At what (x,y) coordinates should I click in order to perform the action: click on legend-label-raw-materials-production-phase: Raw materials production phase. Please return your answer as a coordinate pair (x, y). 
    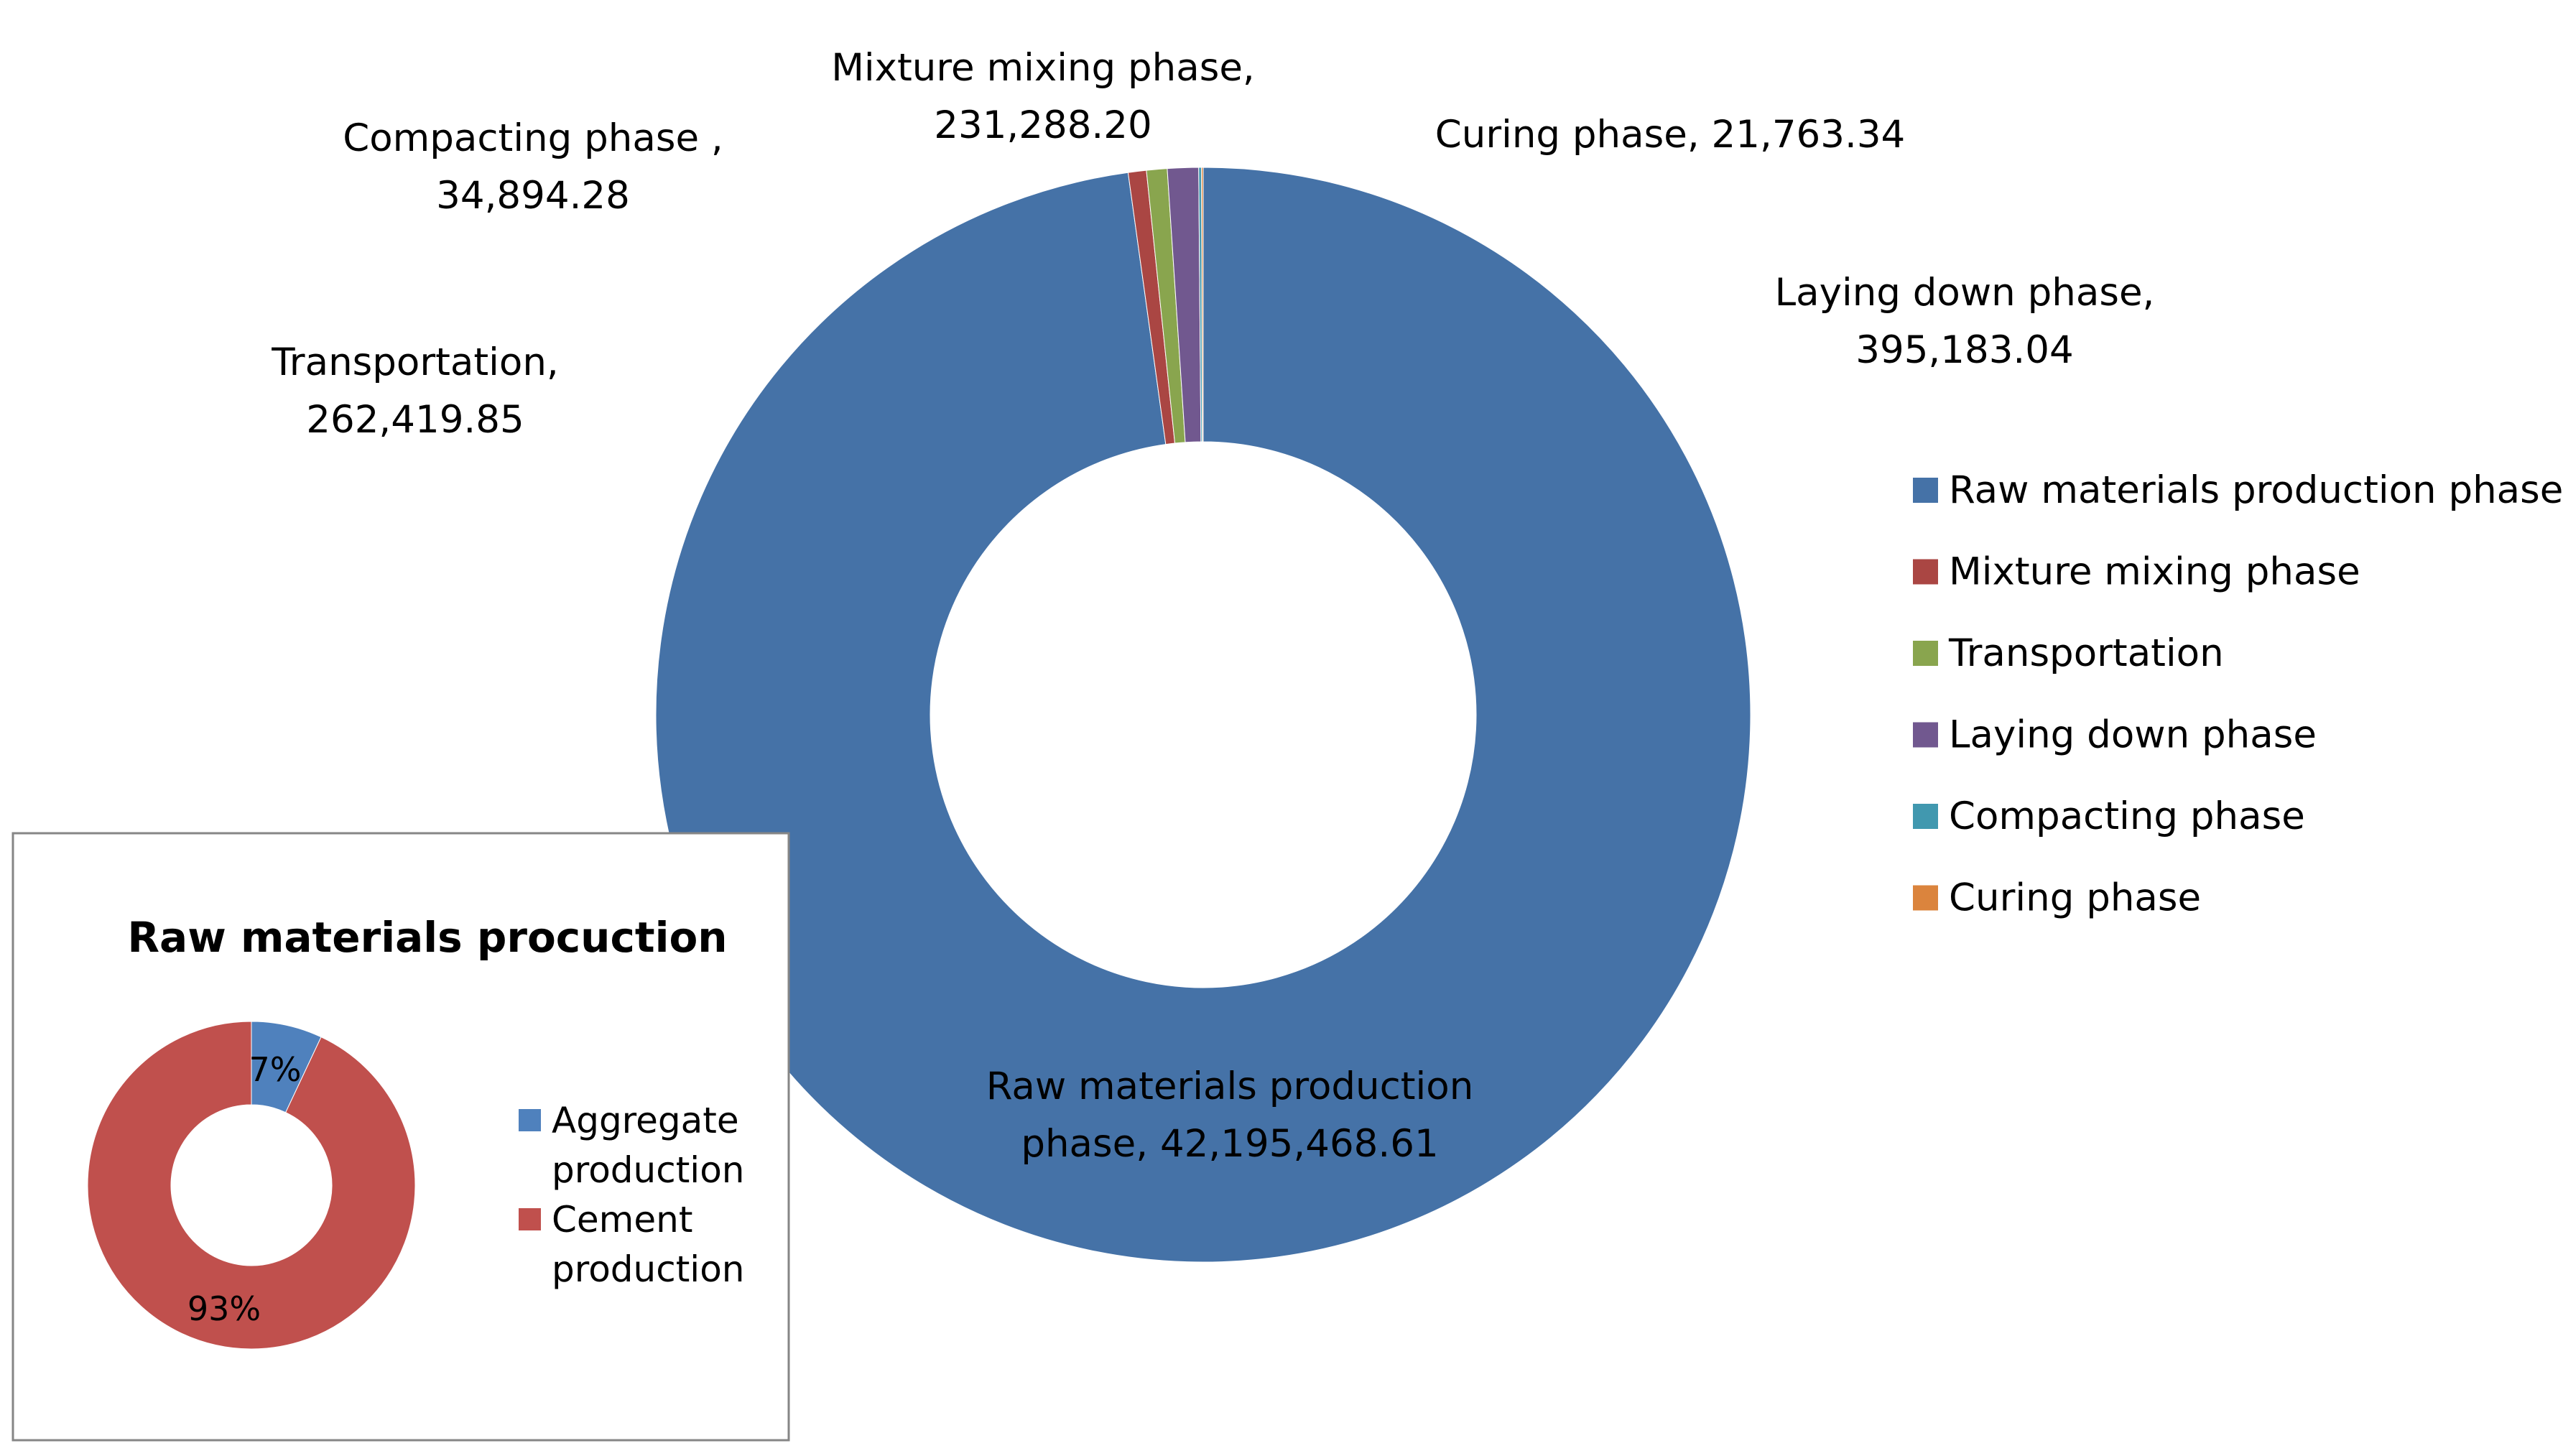
    Looking at the image, I should click on (2256, 490).